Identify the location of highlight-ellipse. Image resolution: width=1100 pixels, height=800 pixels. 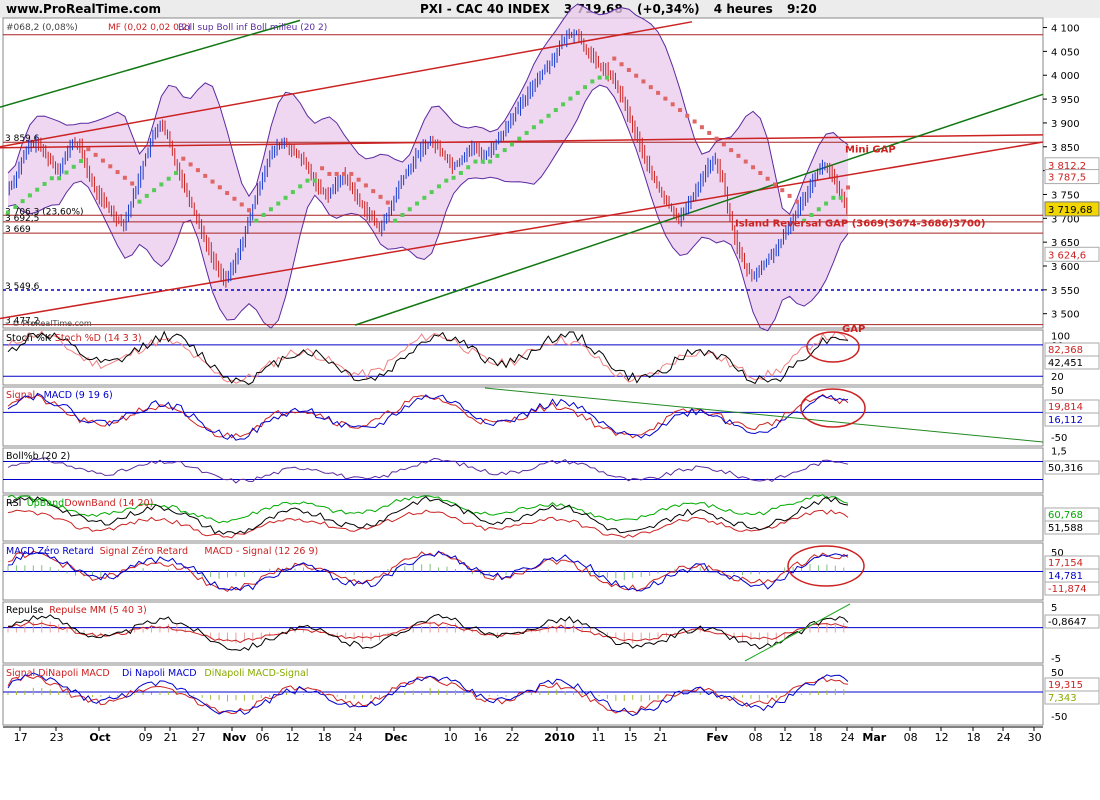
(833, 408).